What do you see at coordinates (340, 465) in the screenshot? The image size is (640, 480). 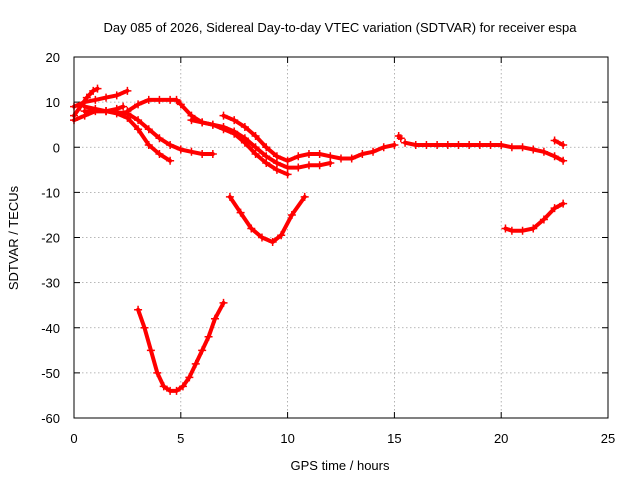 I see `x-axis-label: GPS time / hours` at bounding box center [340, 465].